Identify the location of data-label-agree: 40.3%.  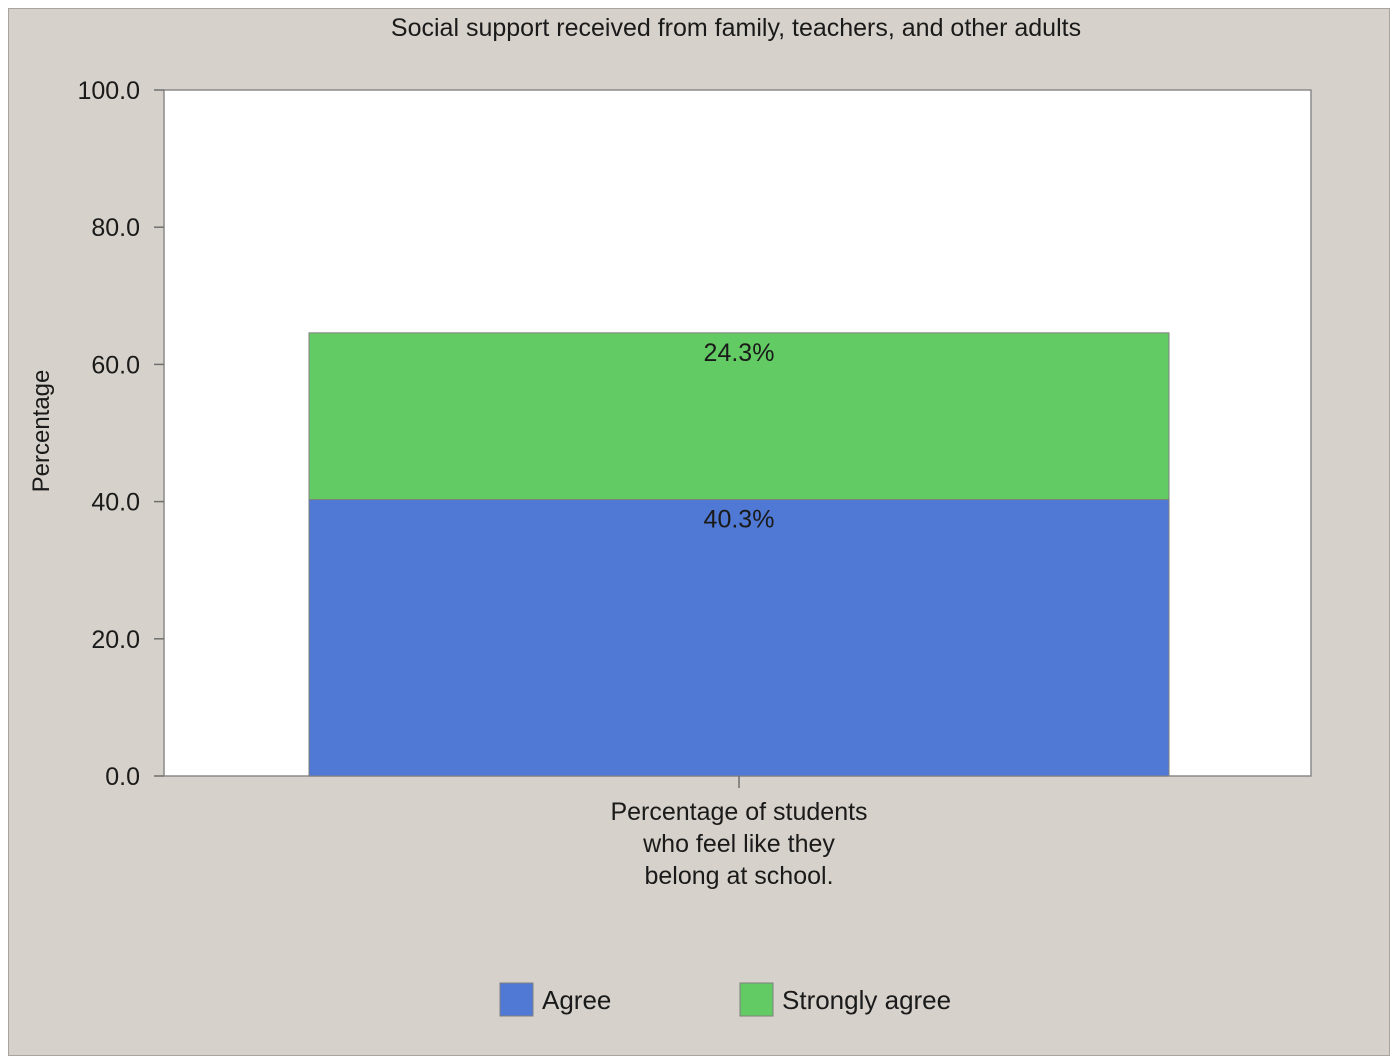
(739, 520).